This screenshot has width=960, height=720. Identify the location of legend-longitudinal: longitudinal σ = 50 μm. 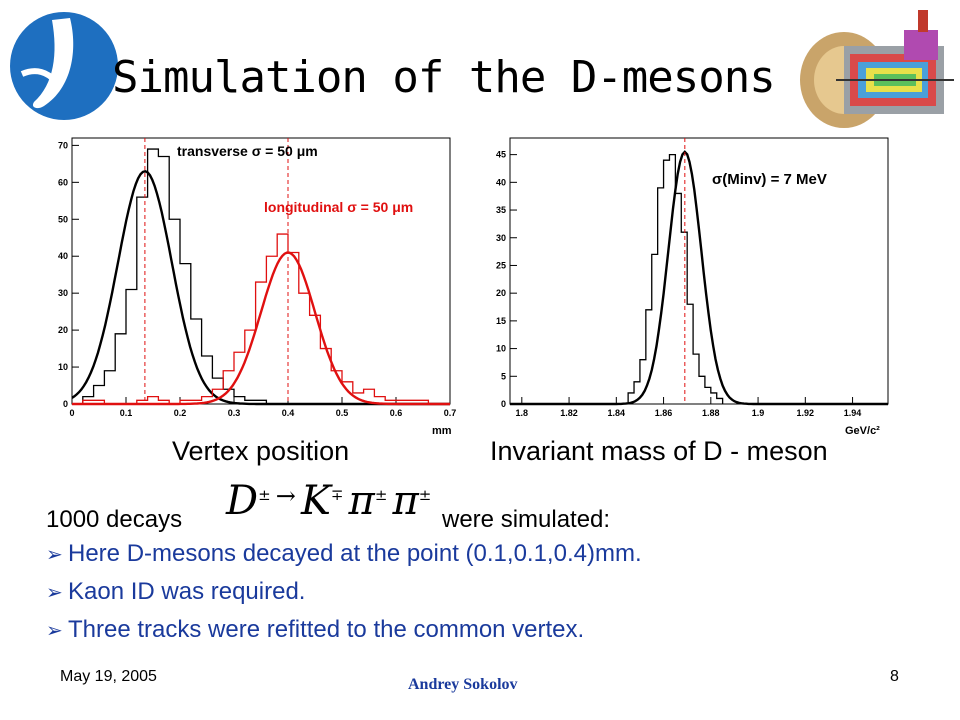
(338, 207).